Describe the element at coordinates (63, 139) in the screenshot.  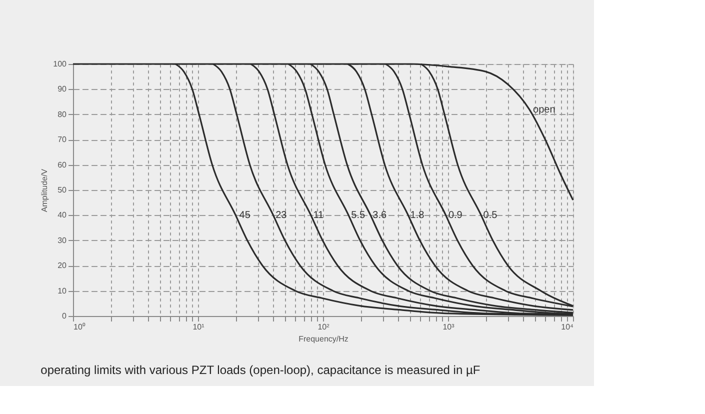
I see `y-tick-label: 70` at that location.